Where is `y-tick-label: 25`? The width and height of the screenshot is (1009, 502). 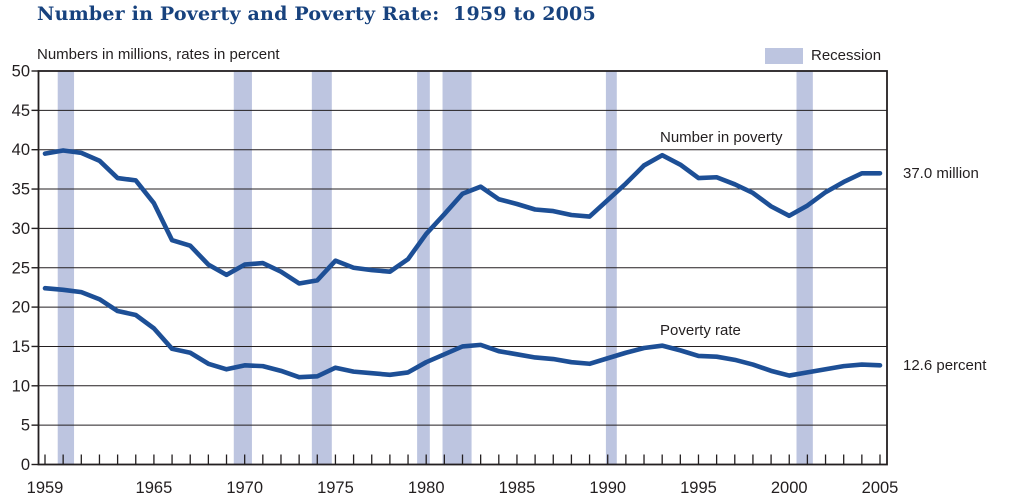 y-tick-label: 25 is located at coordinates (21, 268).